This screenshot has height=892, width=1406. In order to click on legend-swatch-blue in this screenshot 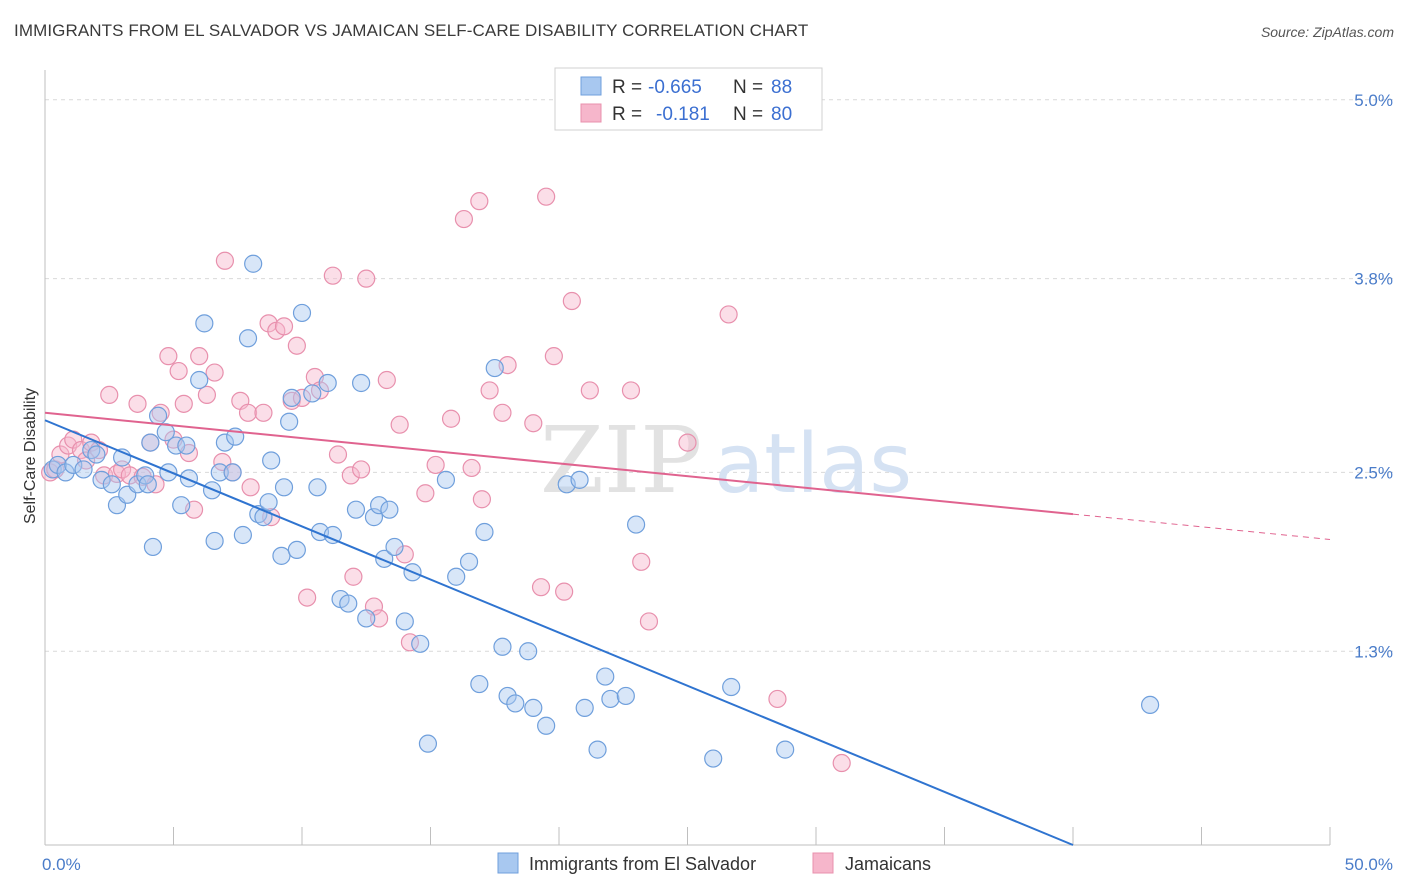, I will do `click(591, 86)`.